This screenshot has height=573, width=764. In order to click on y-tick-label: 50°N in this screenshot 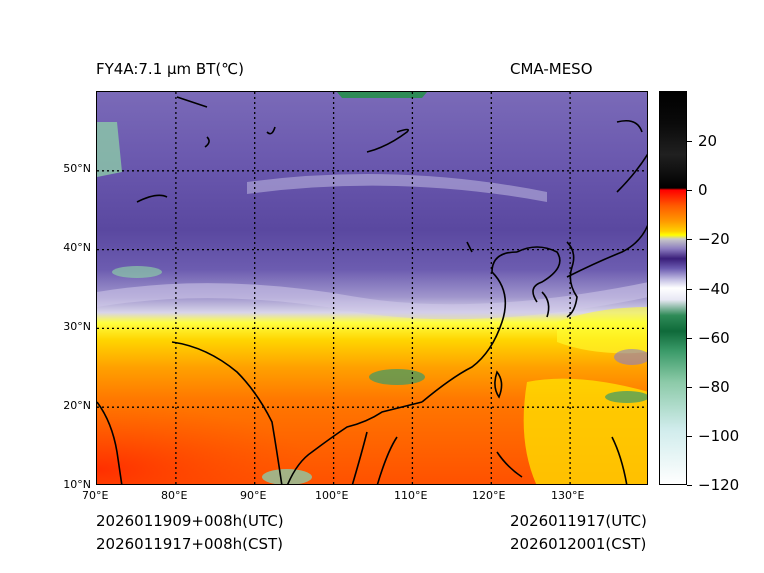, I will do `click(77, 168)`.